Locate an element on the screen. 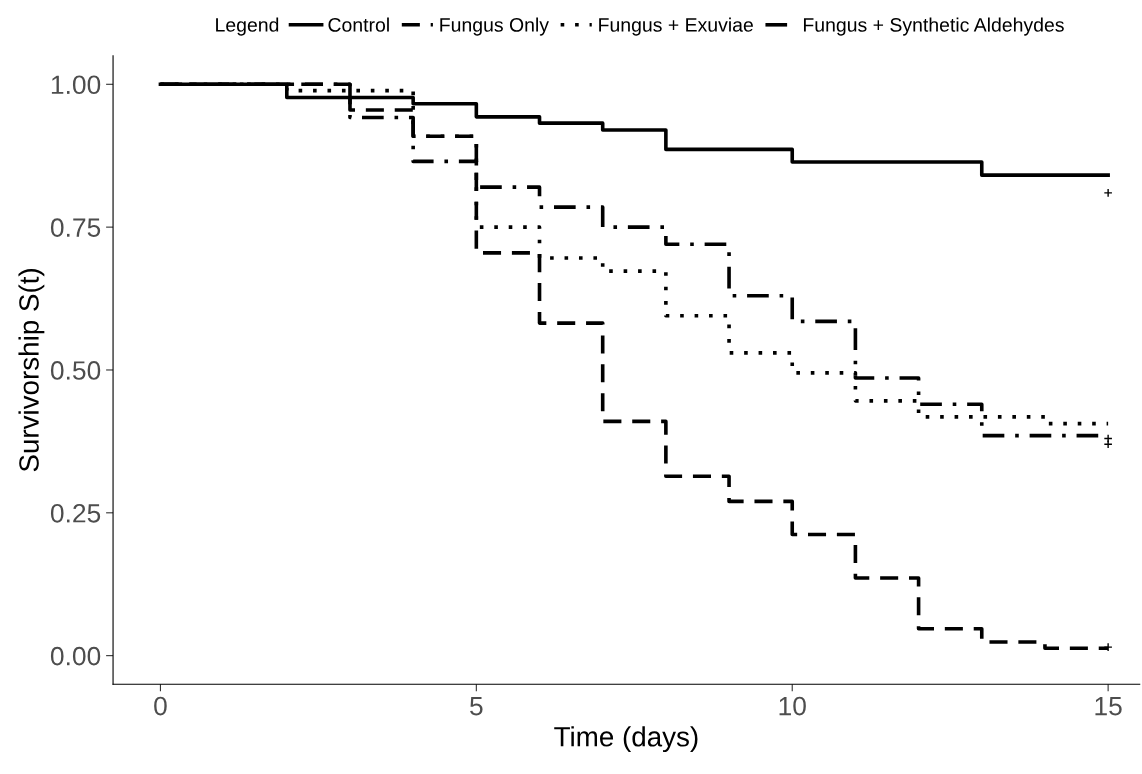  legend-title: Legend is located at coordinates (247, 26).